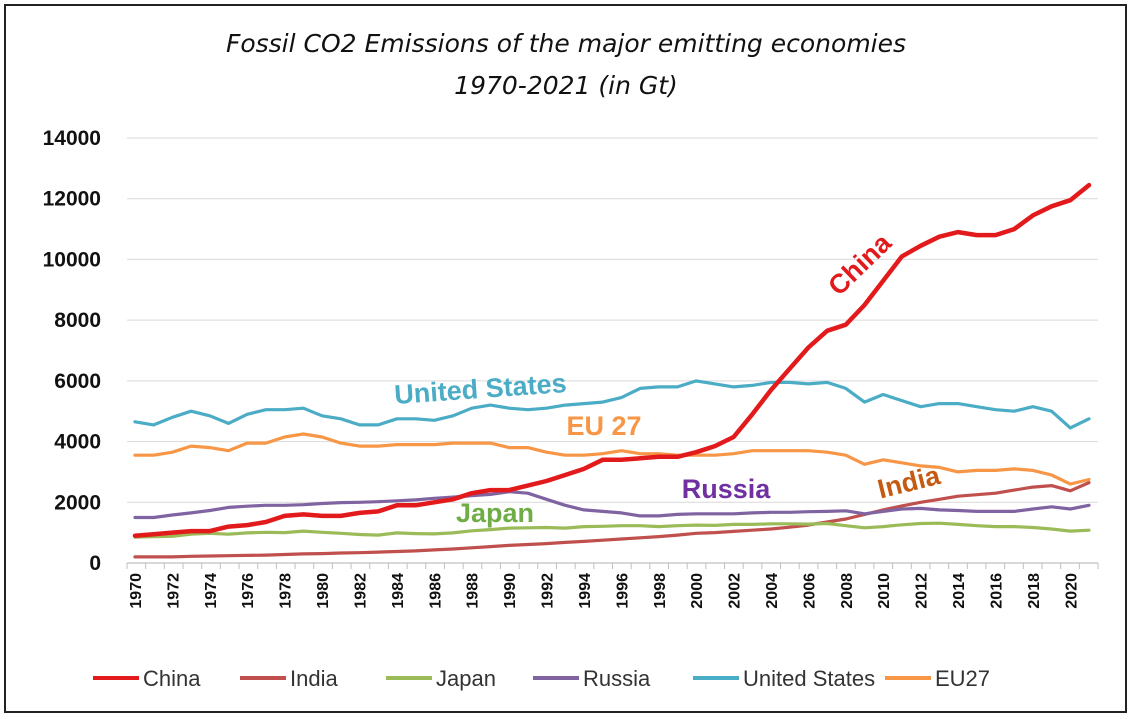 Image resolution: width=1133 pixels, height=719 pixels. Describe the element at coordinates (314, 678) in the screenshot. I see `legend-label: India` at that location.